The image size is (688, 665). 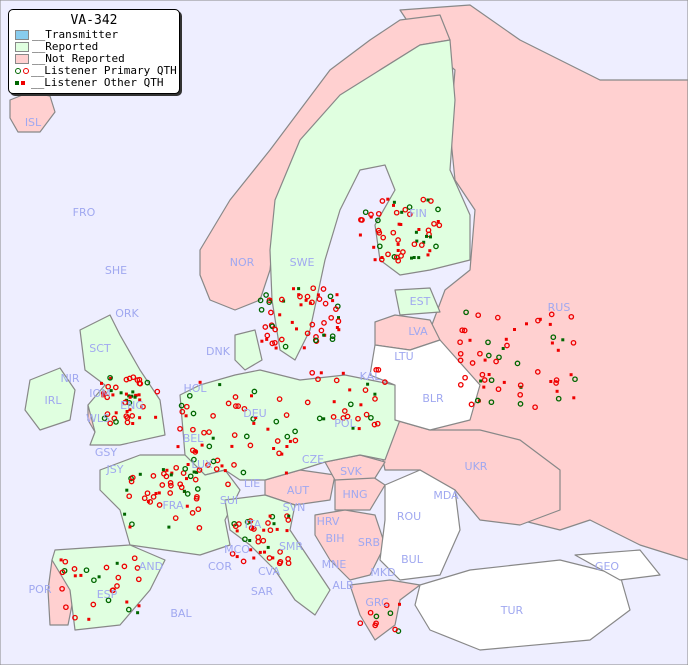 I want to click on legend-title: VA-342, so click(x=94, y=20).